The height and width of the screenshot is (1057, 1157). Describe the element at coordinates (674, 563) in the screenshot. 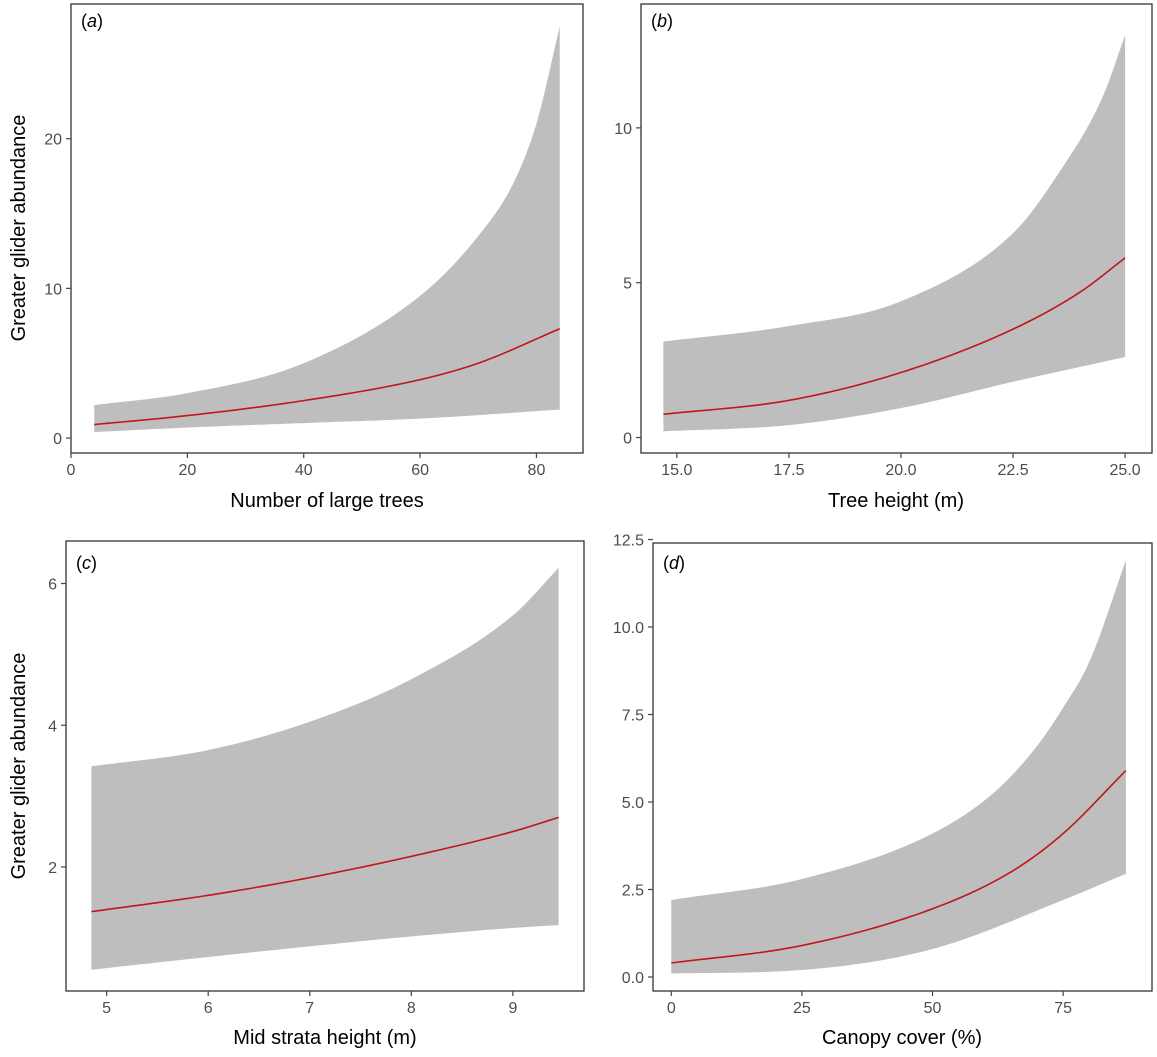

I see `panel-d-tag: (d)` at that location.